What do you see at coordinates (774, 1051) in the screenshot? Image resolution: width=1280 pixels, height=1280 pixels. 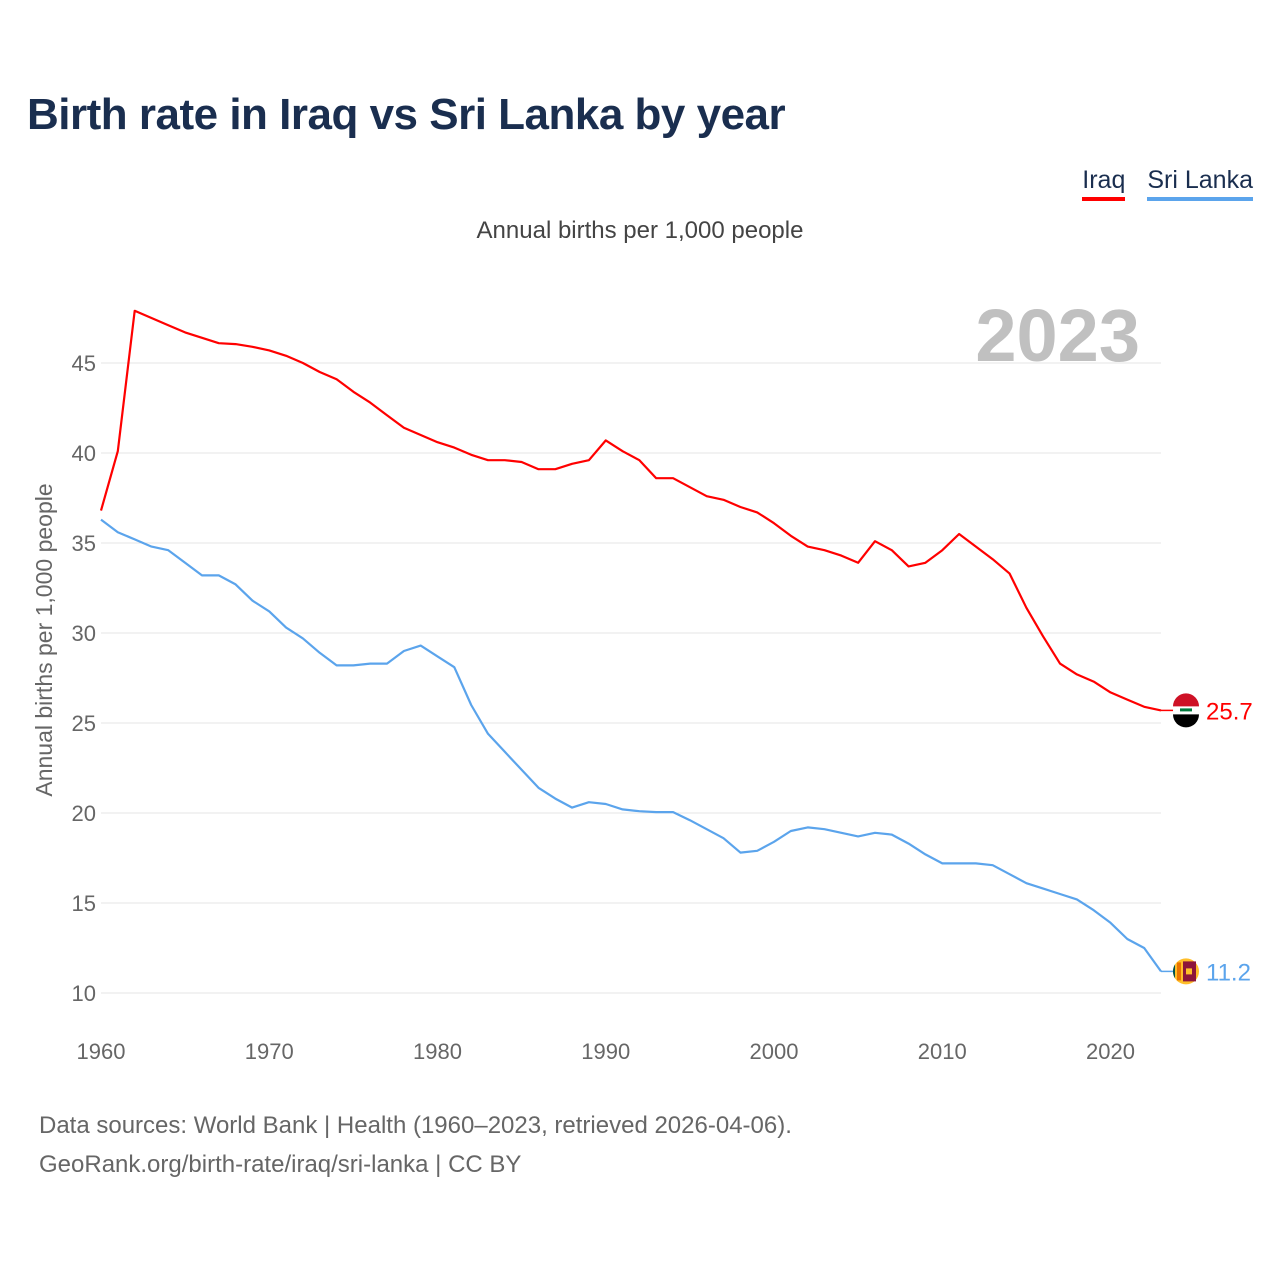 I see `x-tick-label: 2000` at bounding box center [774, 1051].